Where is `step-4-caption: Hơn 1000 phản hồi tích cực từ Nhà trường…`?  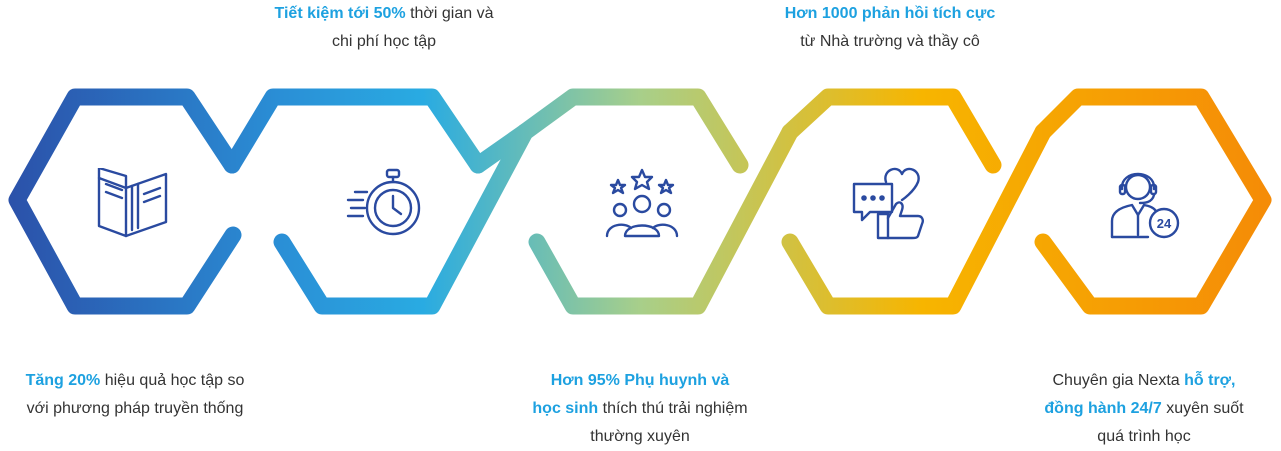 step-4-caption: Hơn 1000 phản hồi tích cực từ Nhà trường… is located at coordinates (890, 28).